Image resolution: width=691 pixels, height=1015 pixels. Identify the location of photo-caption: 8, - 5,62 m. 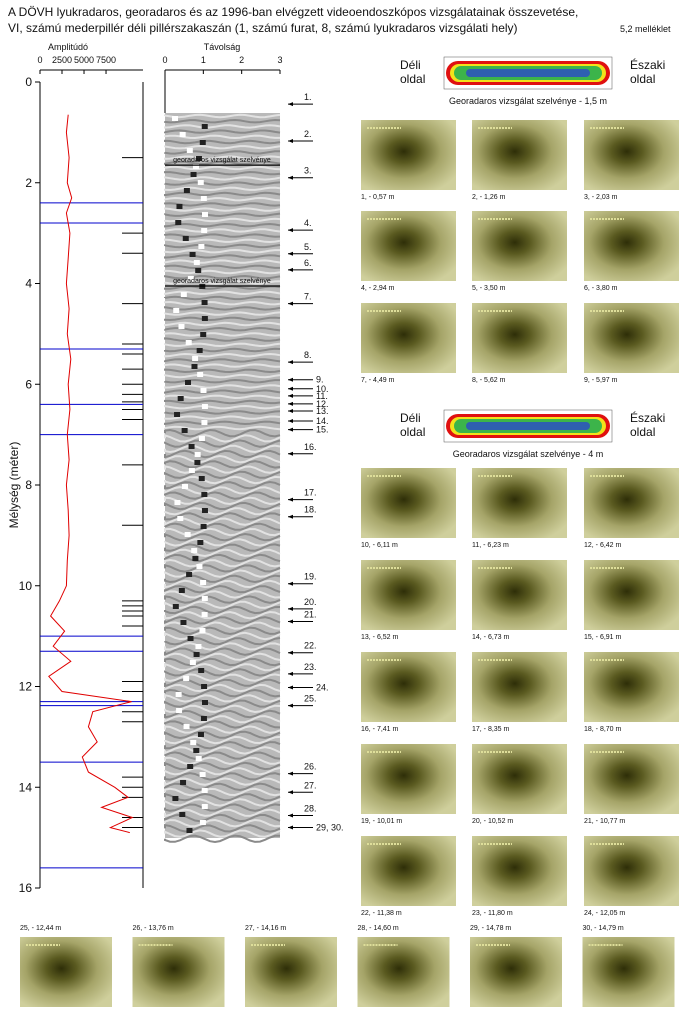
(489, 380).